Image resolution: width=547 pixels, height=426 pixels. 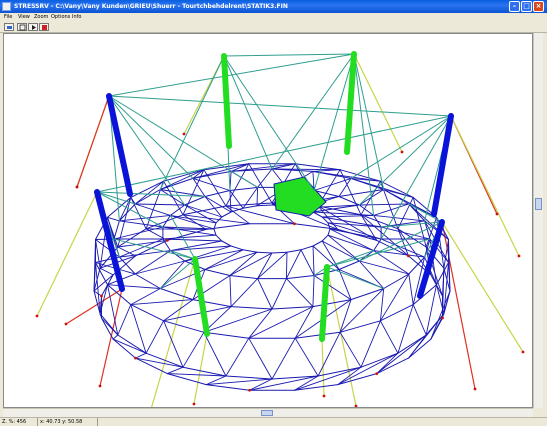 I want to click on stop-icon, so click(x=44, y=27).